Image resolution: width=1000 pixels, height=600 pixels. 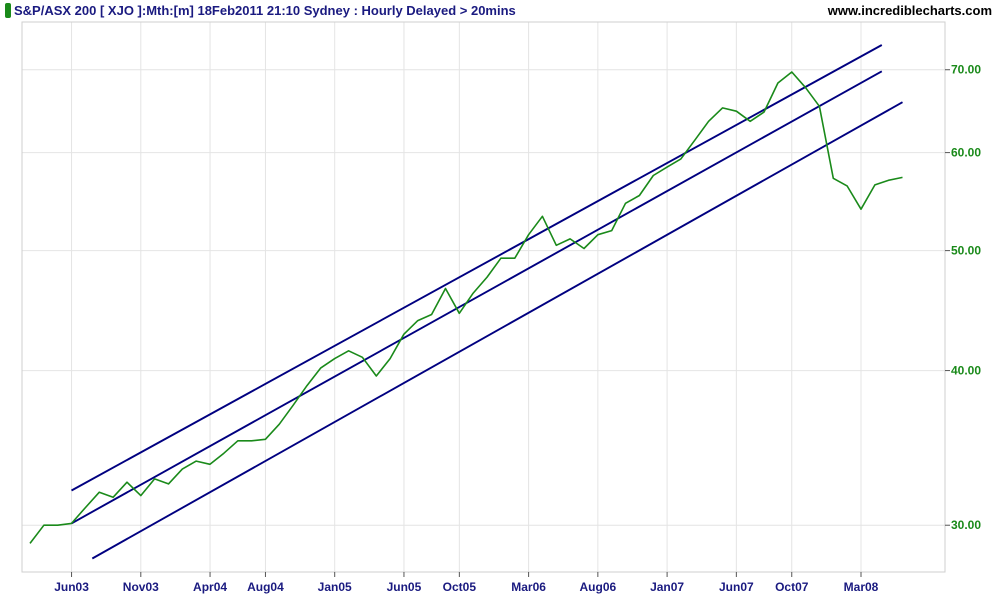 I want to click on y-axis: 30.00 40.00 50.00 60.00 70.00, so click(x=963, y=297).